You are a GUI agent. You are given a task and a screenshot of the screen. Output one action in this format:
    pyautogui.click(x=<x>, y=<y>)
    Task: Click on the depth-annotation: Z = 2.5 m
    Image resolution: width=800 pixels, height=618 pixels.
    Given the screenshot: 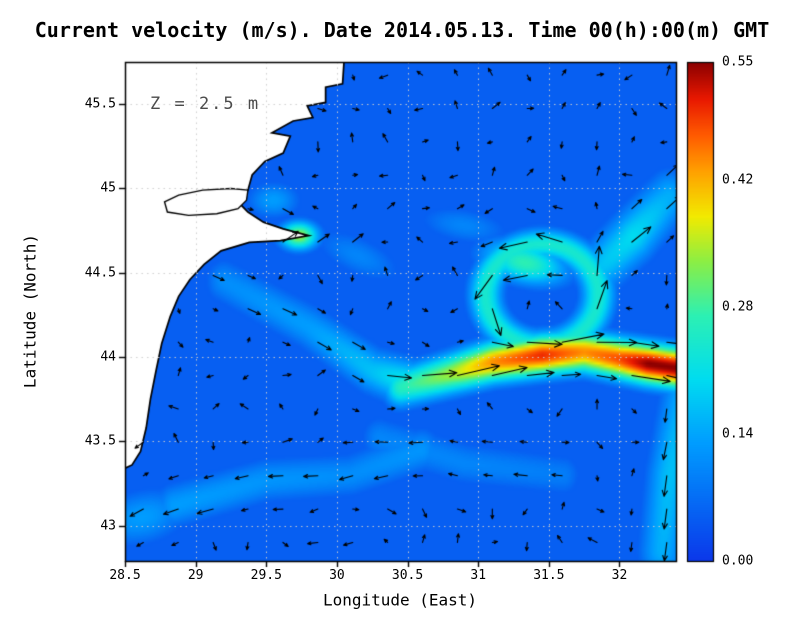 What is the action you would take?
    pyautogui.click(x=205, y=104)
    